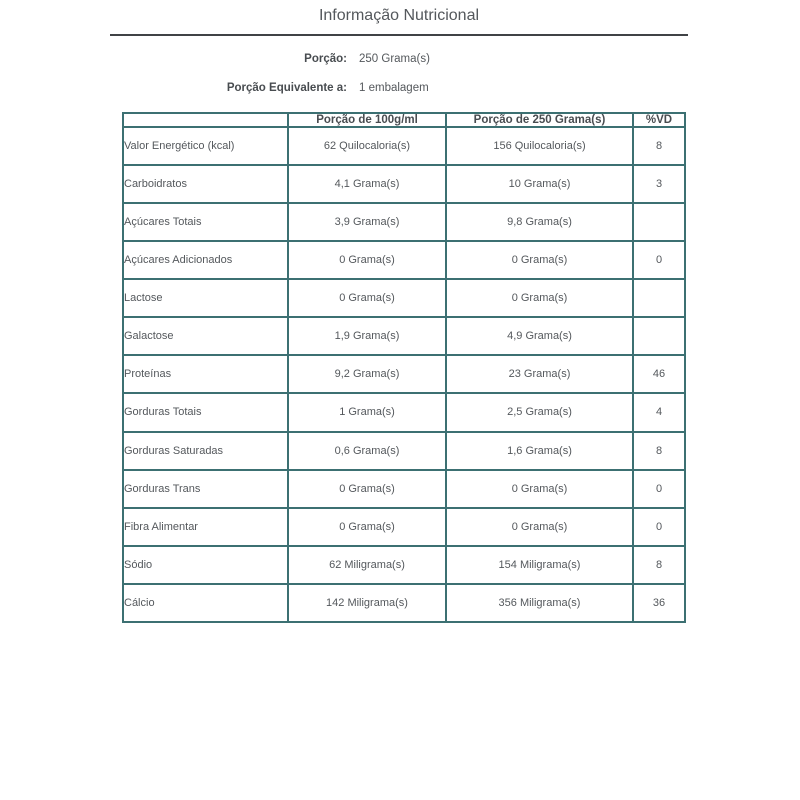 Image resolution: width=800 pixels, height=800 pixels. Describe the element at coordinates (205, 450) in the screenshot. I see `nutrient-name: Gorduras Saturadas` at that location.